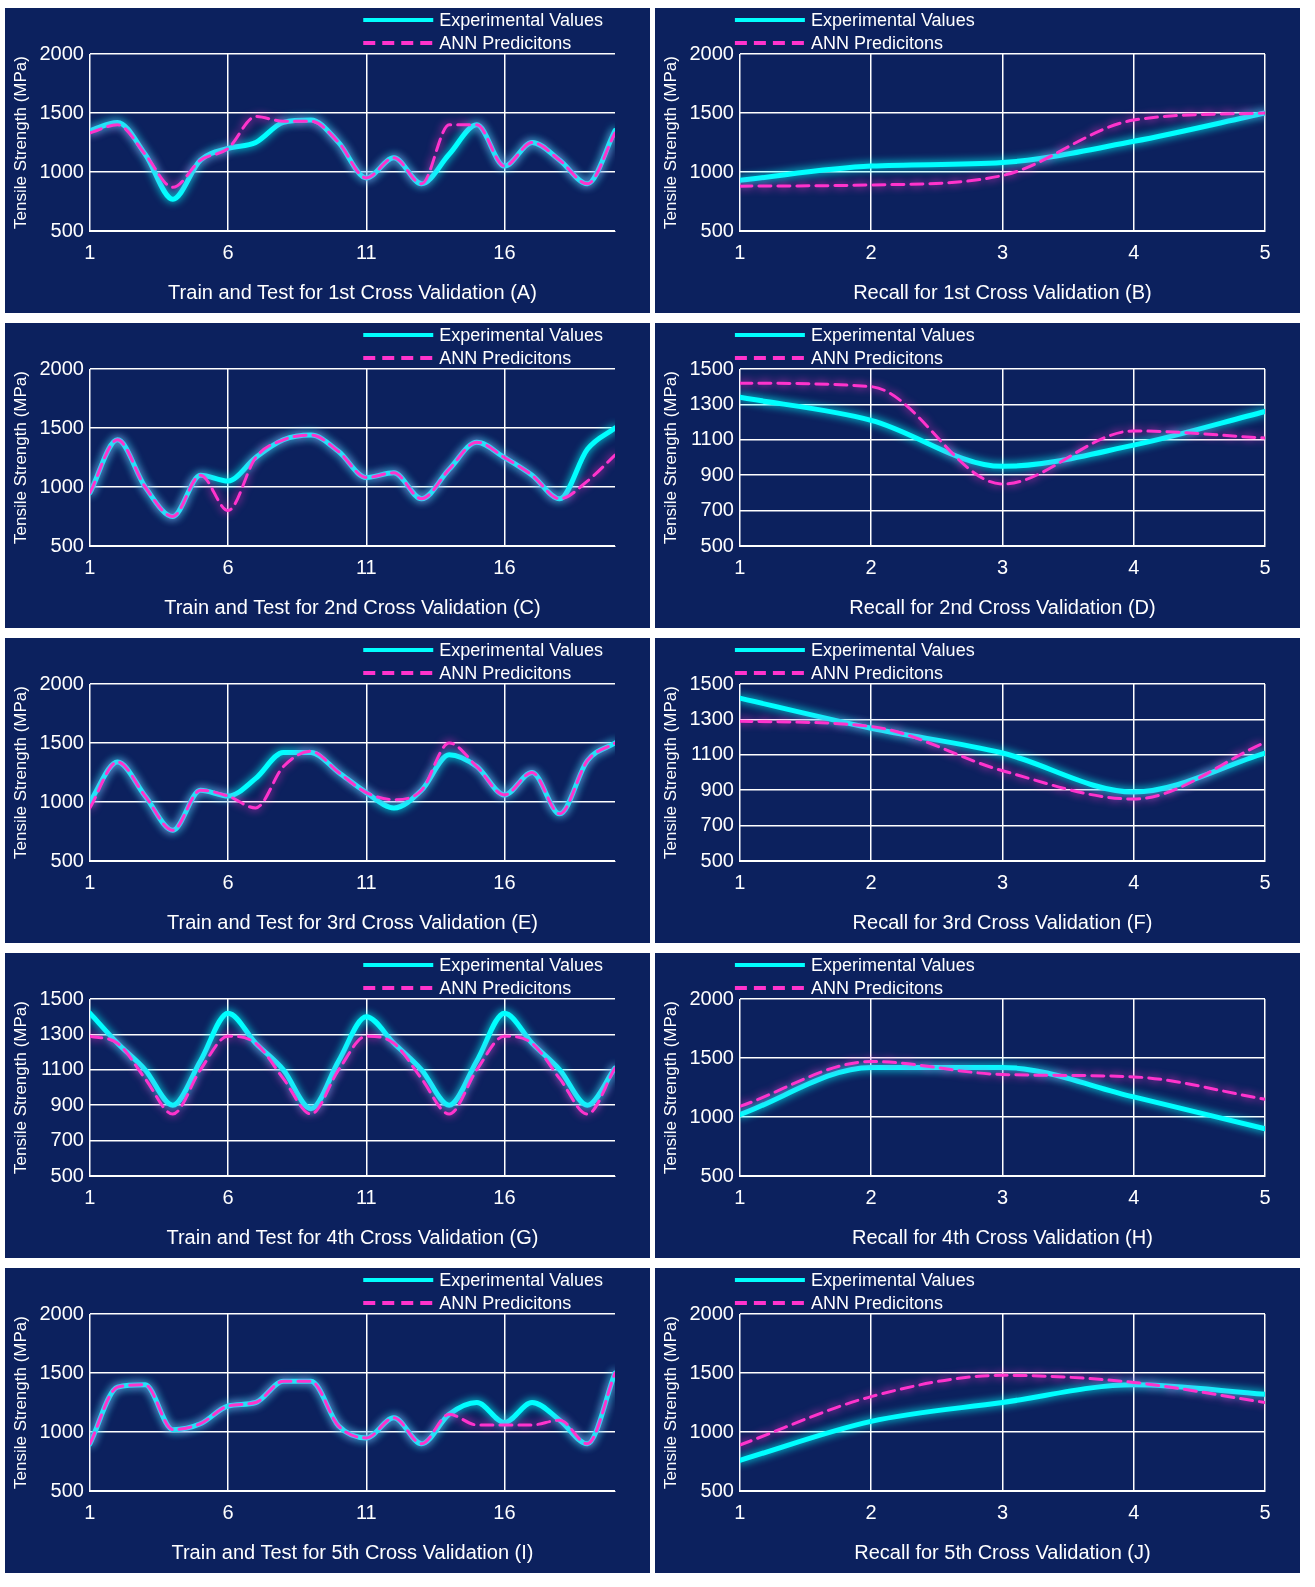  Describe the element at coordinates (352, 606) in the screenshot. I see `x-axis-title: Train and Test for 2nd Cross Validation (C)` at that location.